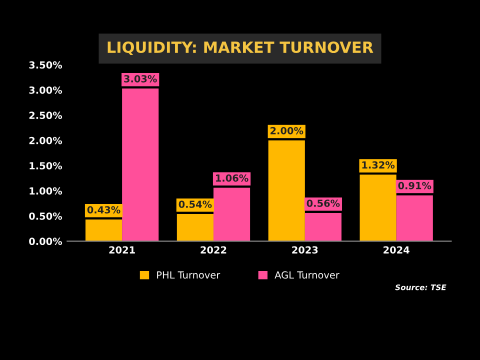 Image resolution: width=480 pixels, height=360 pixels. I want to click on legend-label: PHL Turnover, so click(188, 275).